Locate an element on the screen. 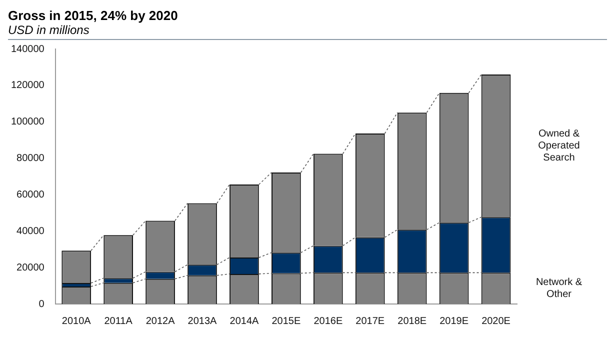  chart-title: Gross in 2015, 24% by 2020 is located at coordinates (93, 15).